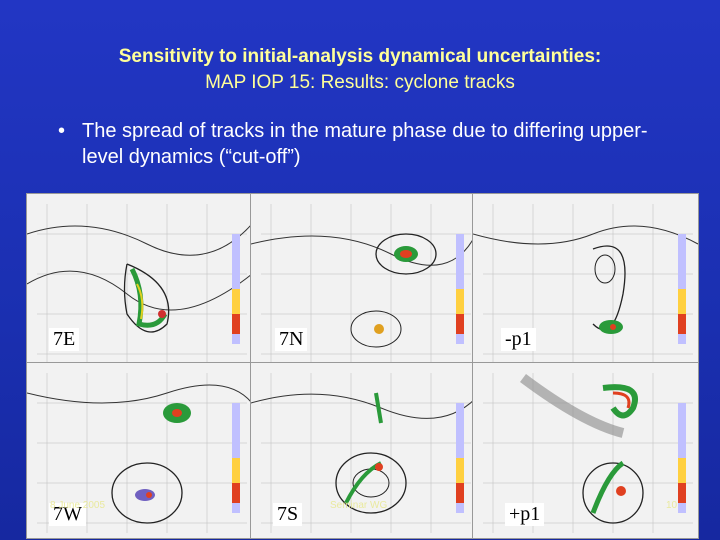  What do you see at coordinates (359, 505) in the screenshot?
I see `footer-center: Seminar WG` at bounding box center [359, 505].